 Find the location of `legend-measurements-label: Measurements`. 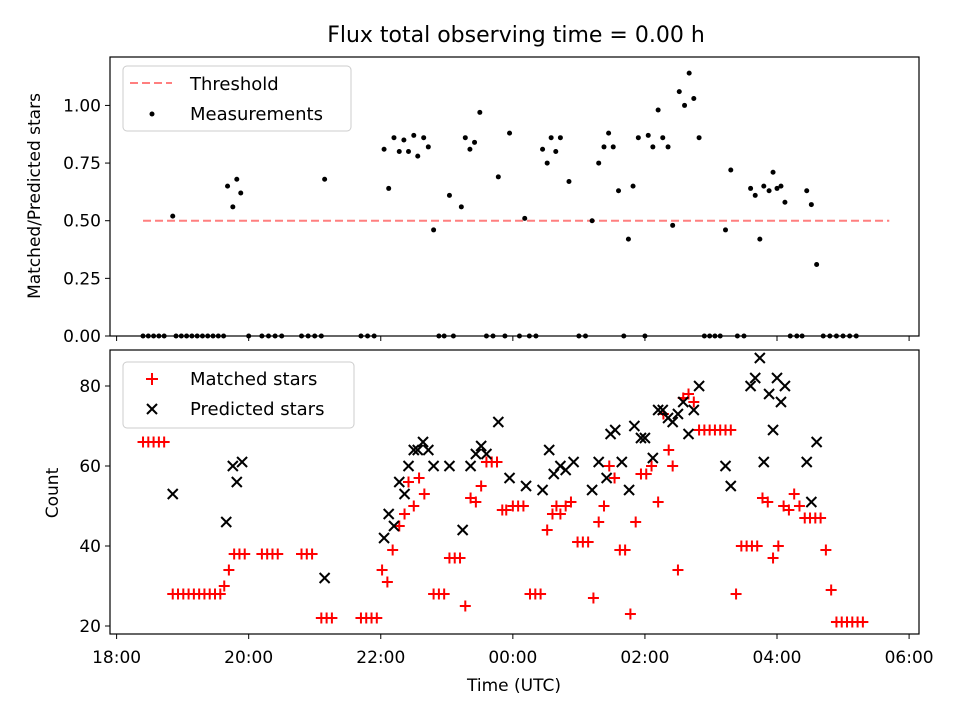

legend-measurements-label: Measurements is located at coordinates (256, 114).